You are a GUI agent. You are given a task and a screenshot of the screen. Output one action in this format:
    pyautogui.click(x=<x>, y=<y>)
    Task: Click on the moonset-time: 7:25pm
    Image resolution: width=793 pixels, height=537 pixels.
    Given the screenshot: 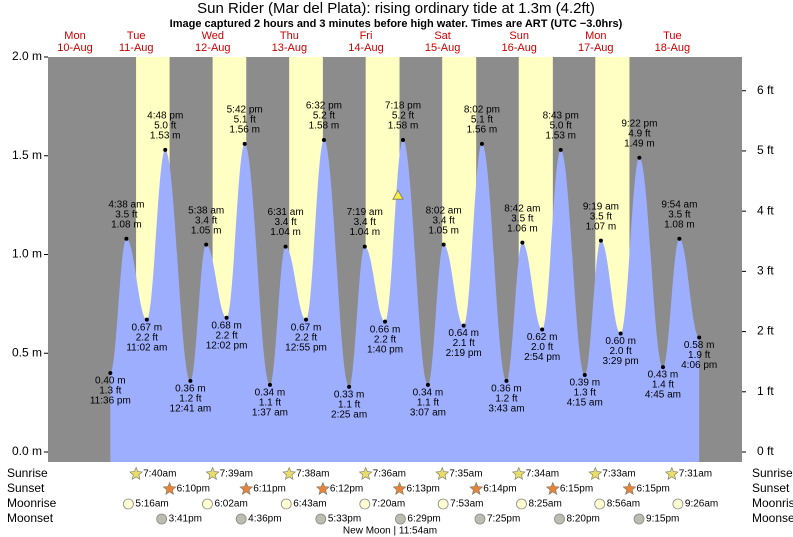 What is the action you would take?
    pyautogui.click(x=503, y=519)
    